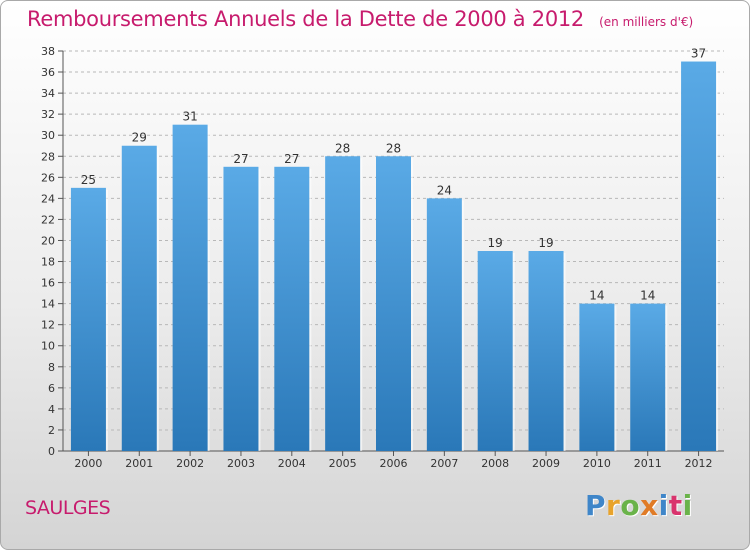  Describe the element at coordinates (649, 505) in the screenshot. I see `logo-letter: x` at that location.